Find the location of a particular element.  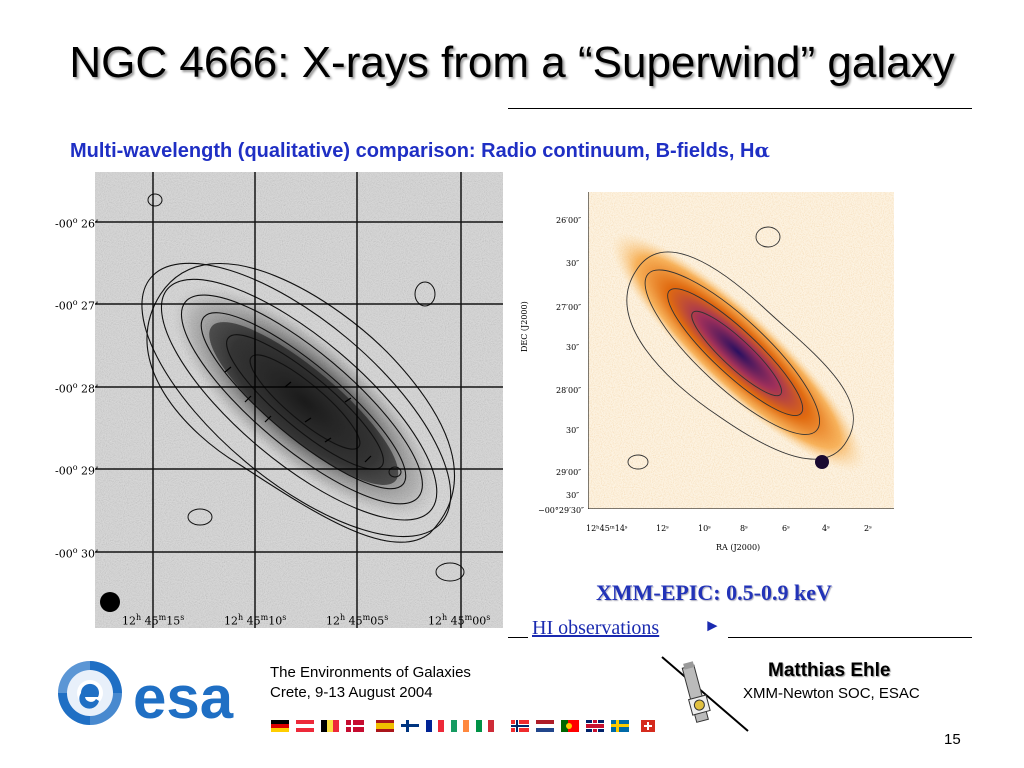

right-ytick: 29′00″ is located at coordinates (569, 472).